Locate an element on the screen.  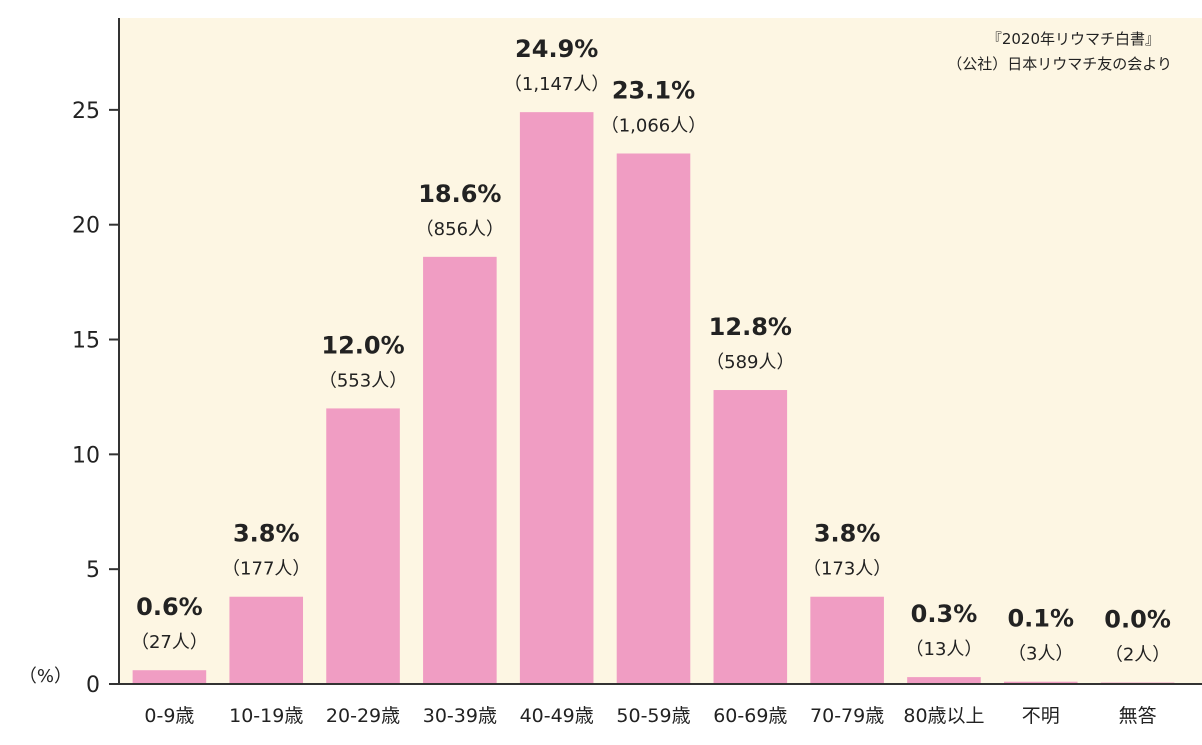
source-line-2: （公社）日本リウマチ友の会より is located at coordinates (1059, 64).